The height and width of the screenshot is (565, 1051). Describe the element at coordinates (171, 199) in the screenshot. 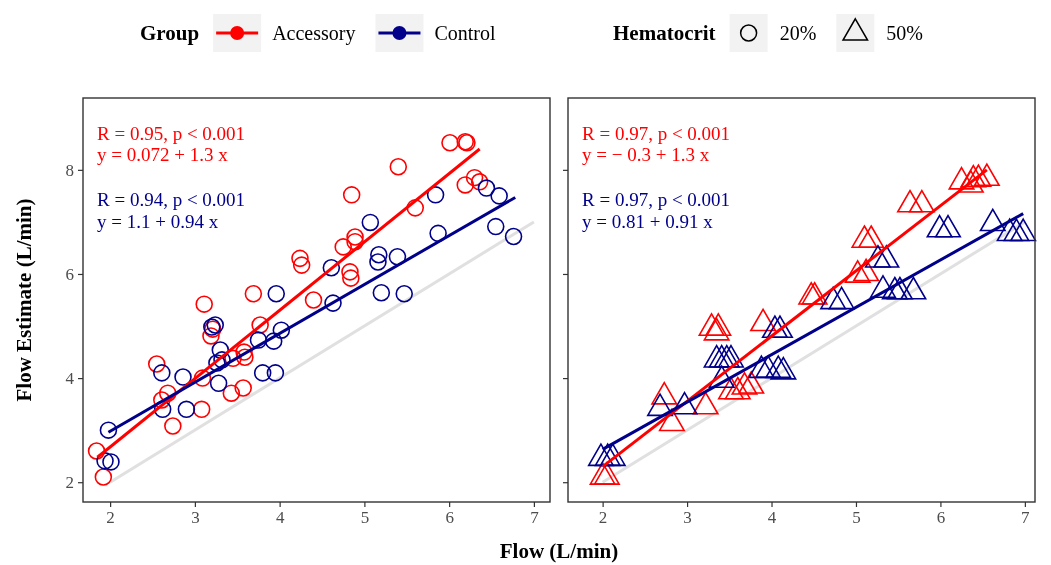

I see `annotation: R = 0.94, p < 0.001` at that location.